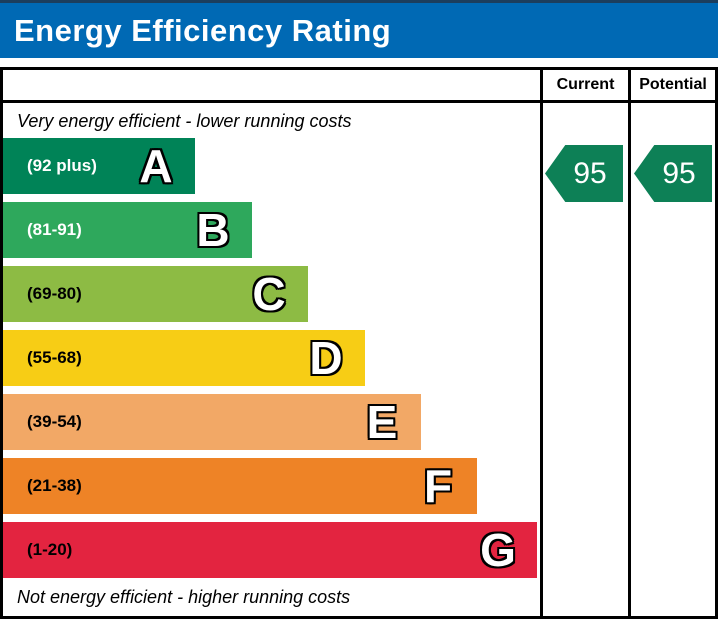  I want to click on current-rating-value: 95, so click(590, 173).